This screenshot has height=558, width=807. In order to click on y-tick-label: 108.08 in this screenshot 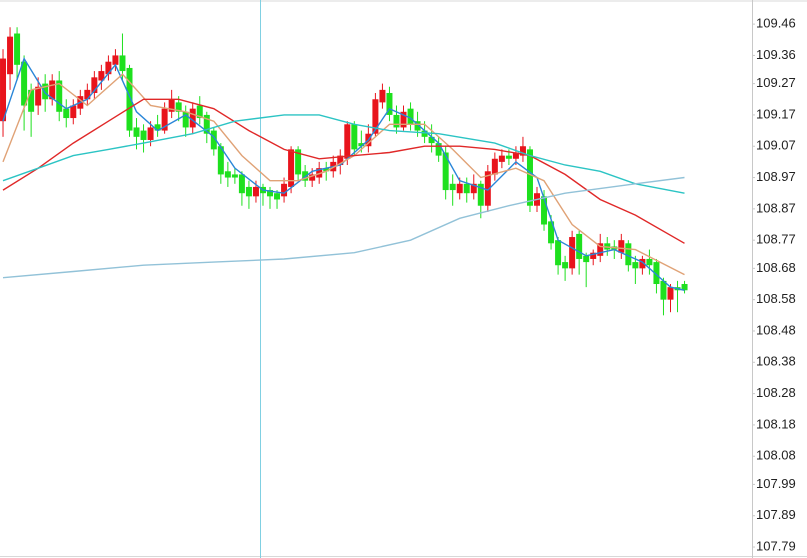, I will do `click(776, 455)`.